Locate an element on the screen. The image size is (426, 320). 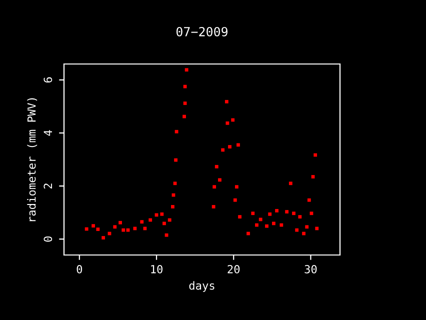
x-tick-label: 0 is located at coordinates (79, 269).